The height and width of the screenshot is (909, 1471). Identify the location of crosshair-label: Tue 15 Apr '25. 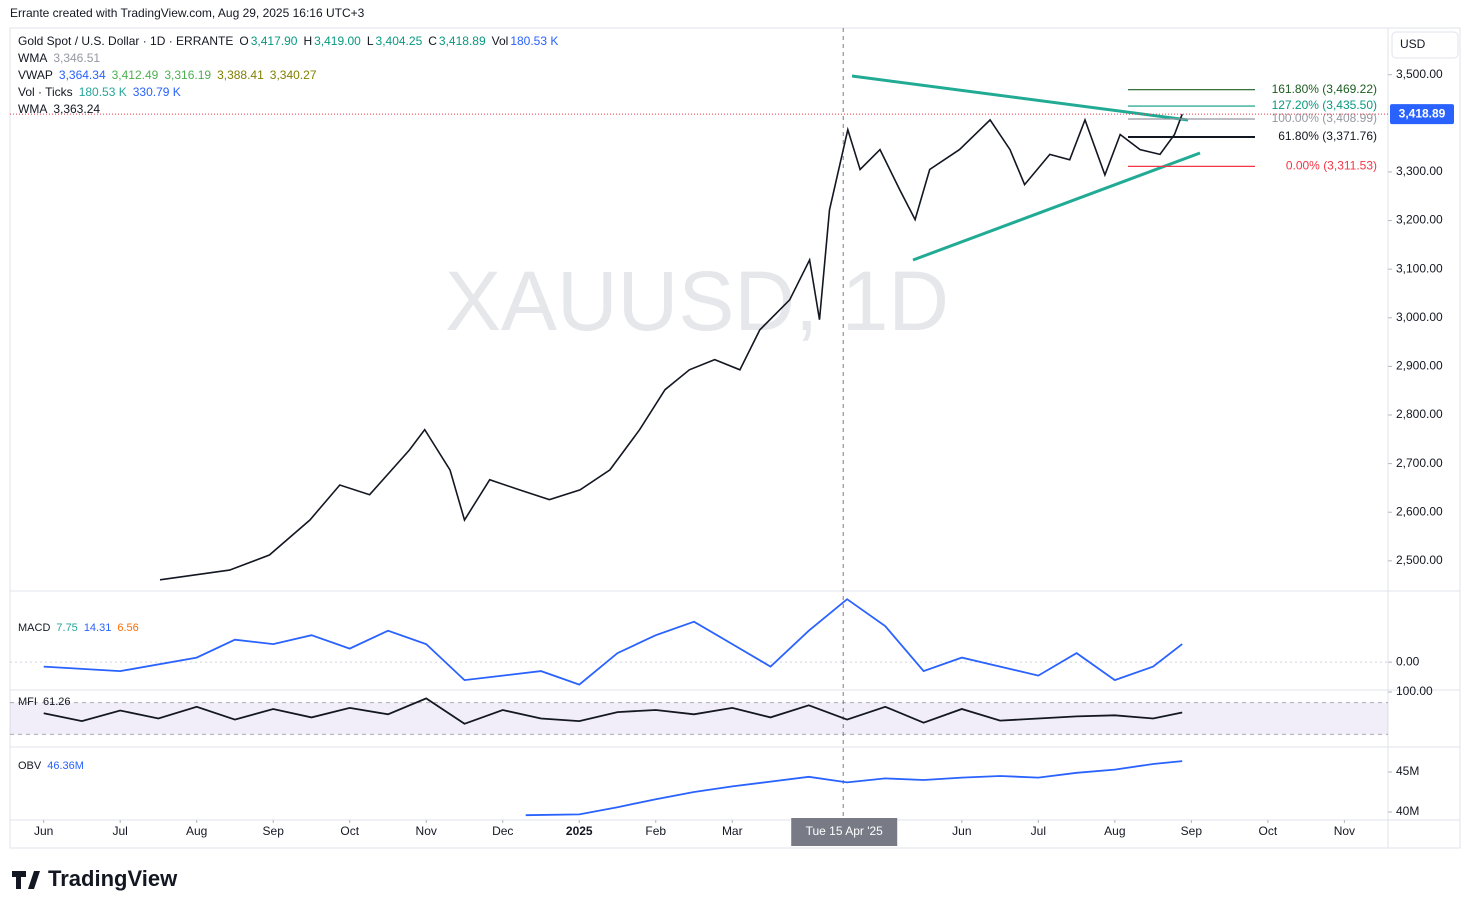
(845, 831).